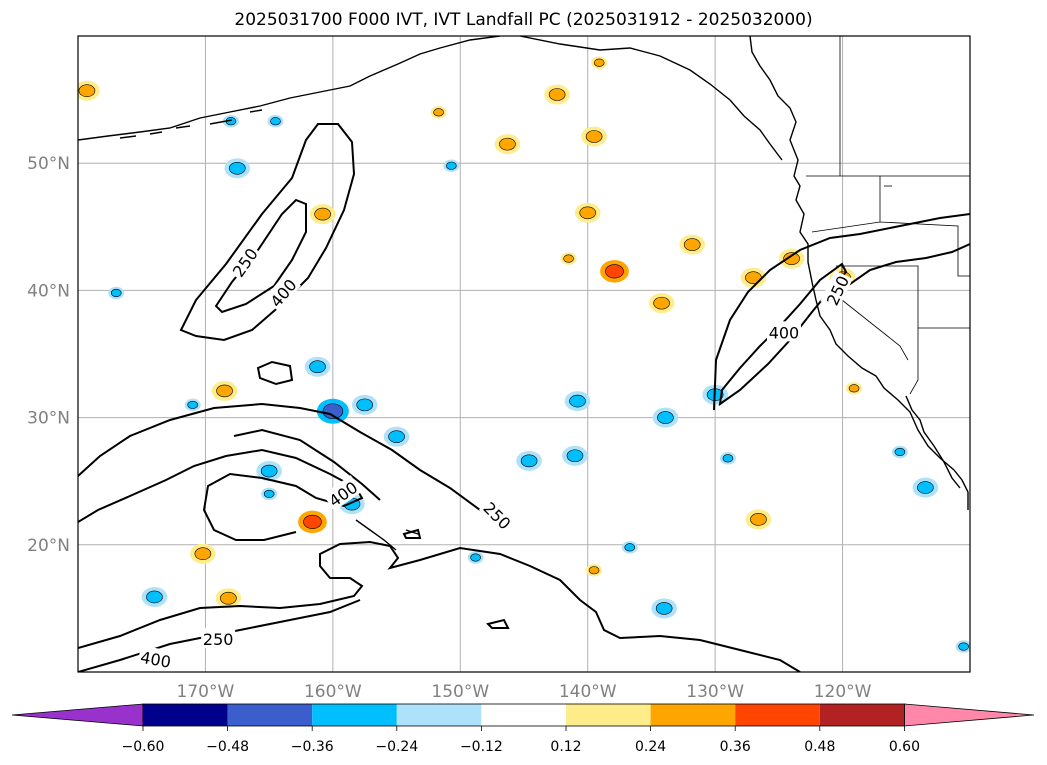 This screenshot has width=1047, height=765. What do you see at coordinates (843, 692) in the screenshot?
I see `lon-tick-label: 120°W` at bounding box center [843, 692].